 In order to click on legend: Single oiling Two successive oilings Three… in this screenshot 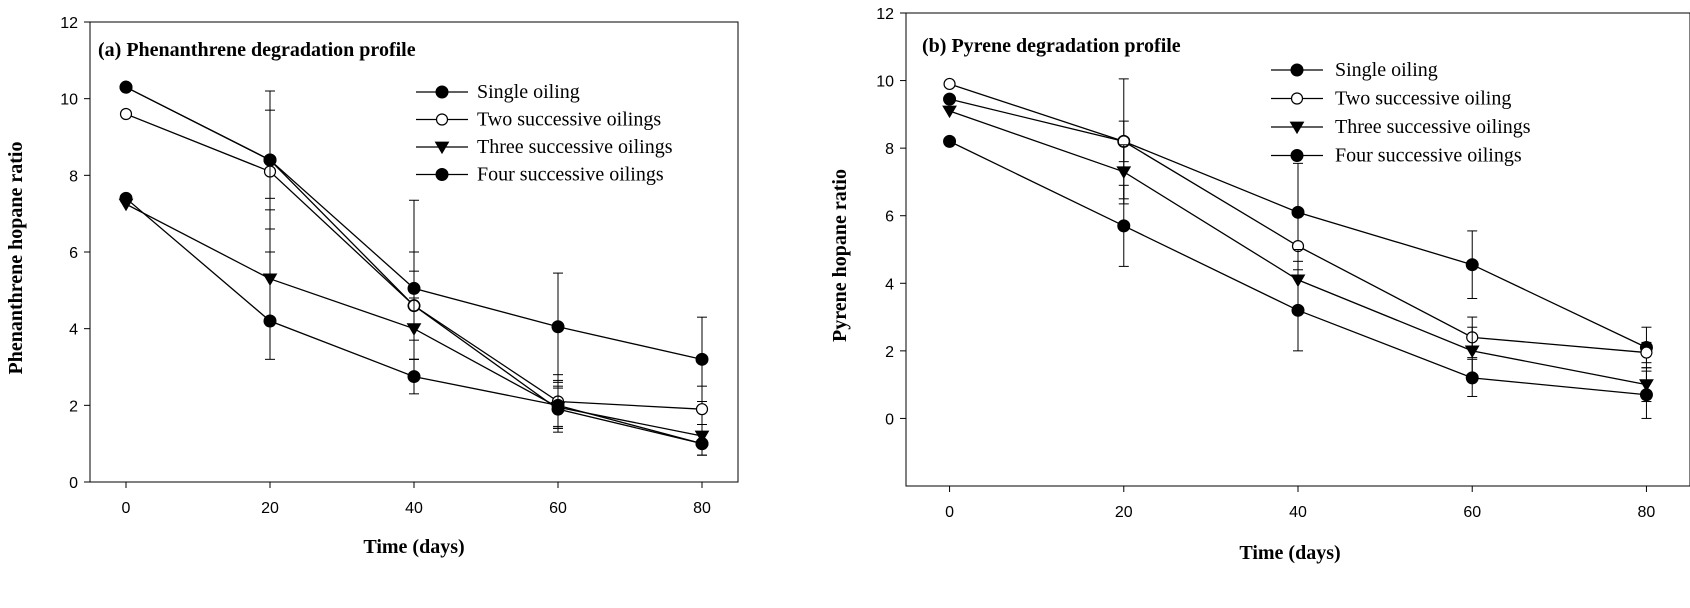, I will do `click(544, 133)`.